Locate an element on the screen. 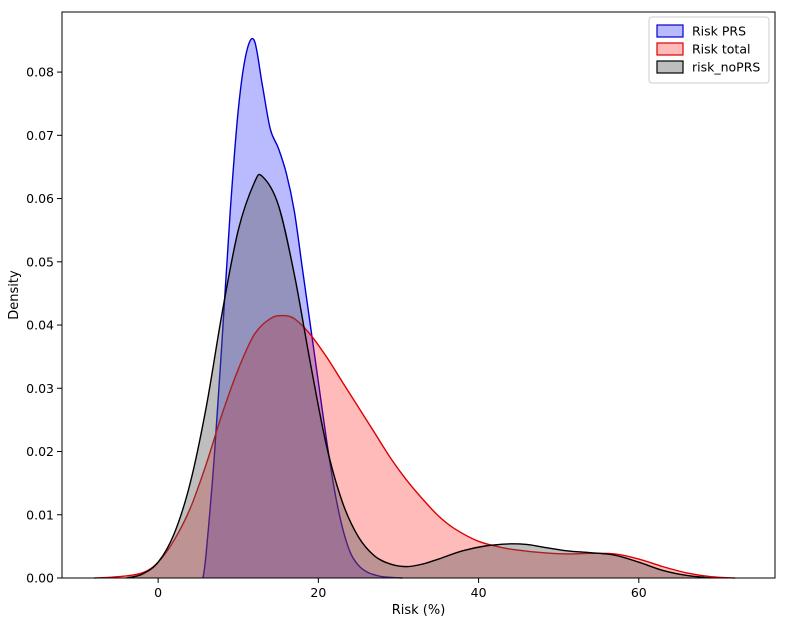  x-tick-label: 20 is located at coordinates (318, 592).